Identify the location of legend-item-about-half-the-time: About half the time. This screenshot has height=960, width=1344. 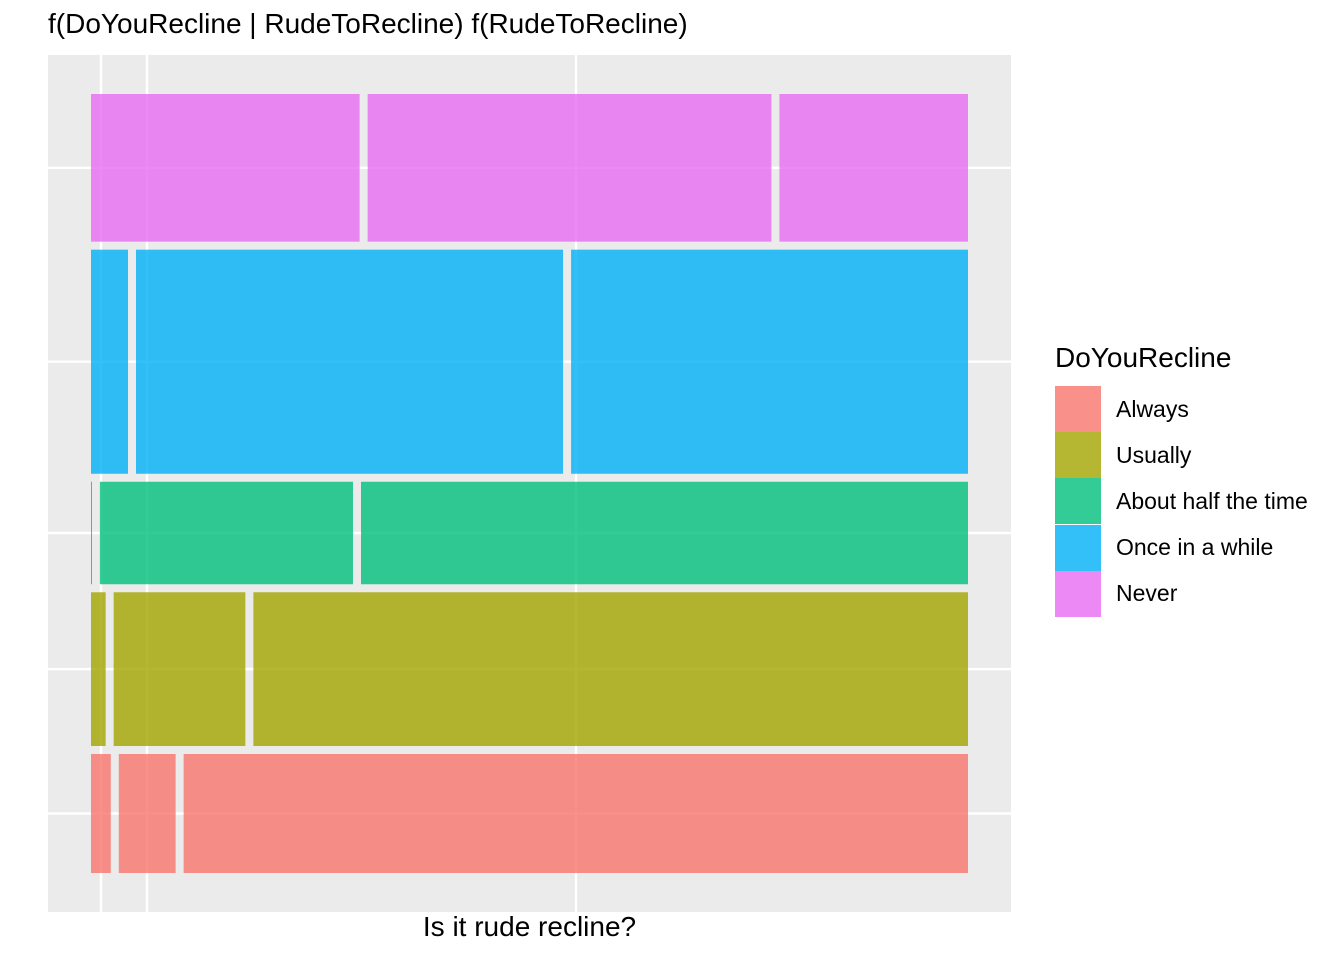
(1181, 501).